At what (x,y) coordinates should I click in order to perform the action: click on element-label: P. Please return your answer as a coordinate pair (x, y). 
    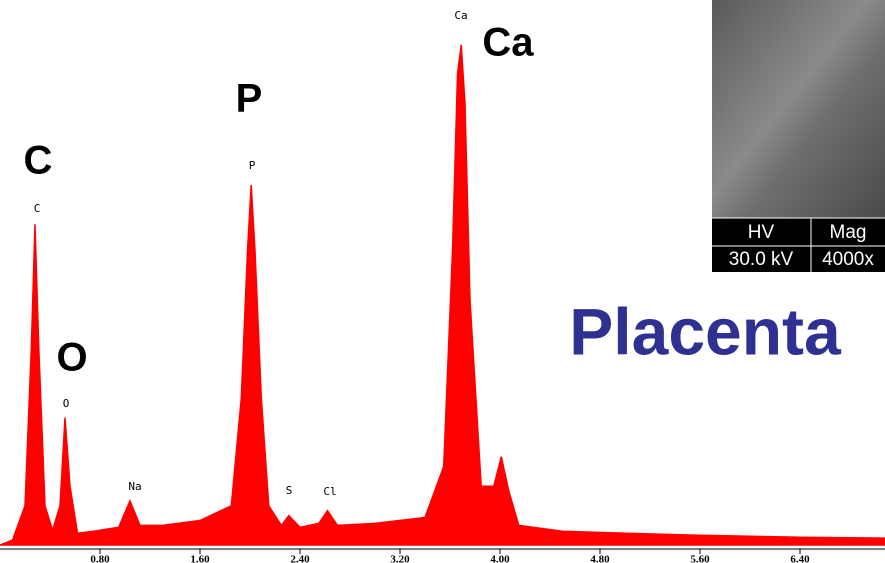
    Looking at the image, I should click on (249, 99).